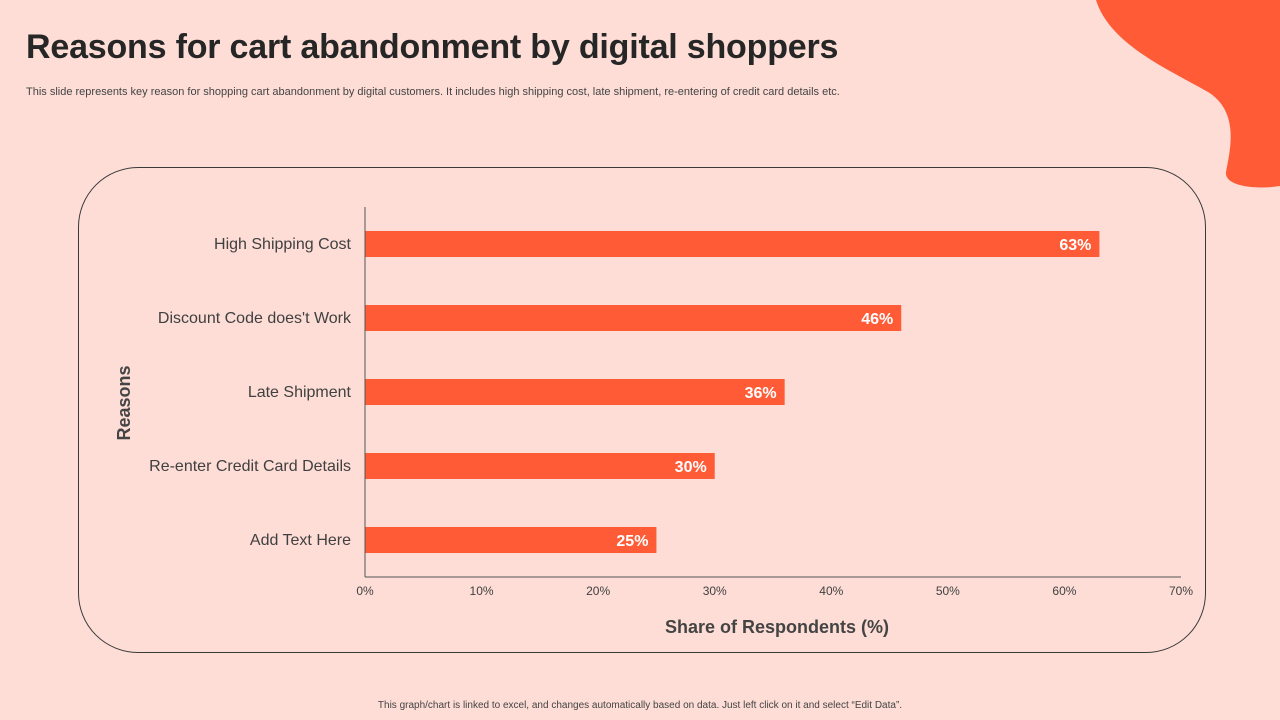 This screenshot has width=1280, height=720. I want to click on category-label-re-enter-credit-card-details: Re-enter Credit Card Details, so click(250, 466).